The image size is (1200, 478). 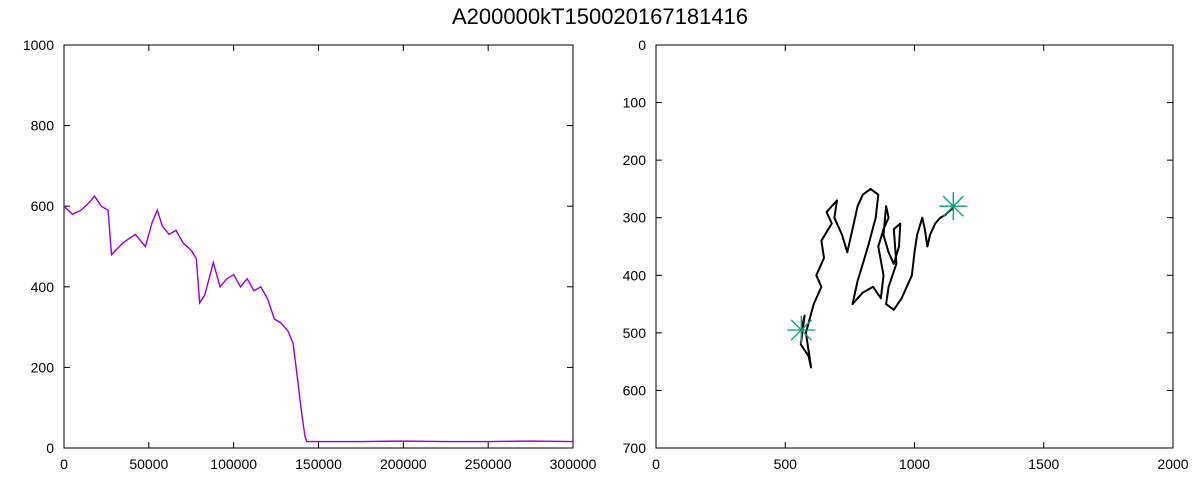 I want to click on right-y-tick-label: 100, so click(x=635, y=103).